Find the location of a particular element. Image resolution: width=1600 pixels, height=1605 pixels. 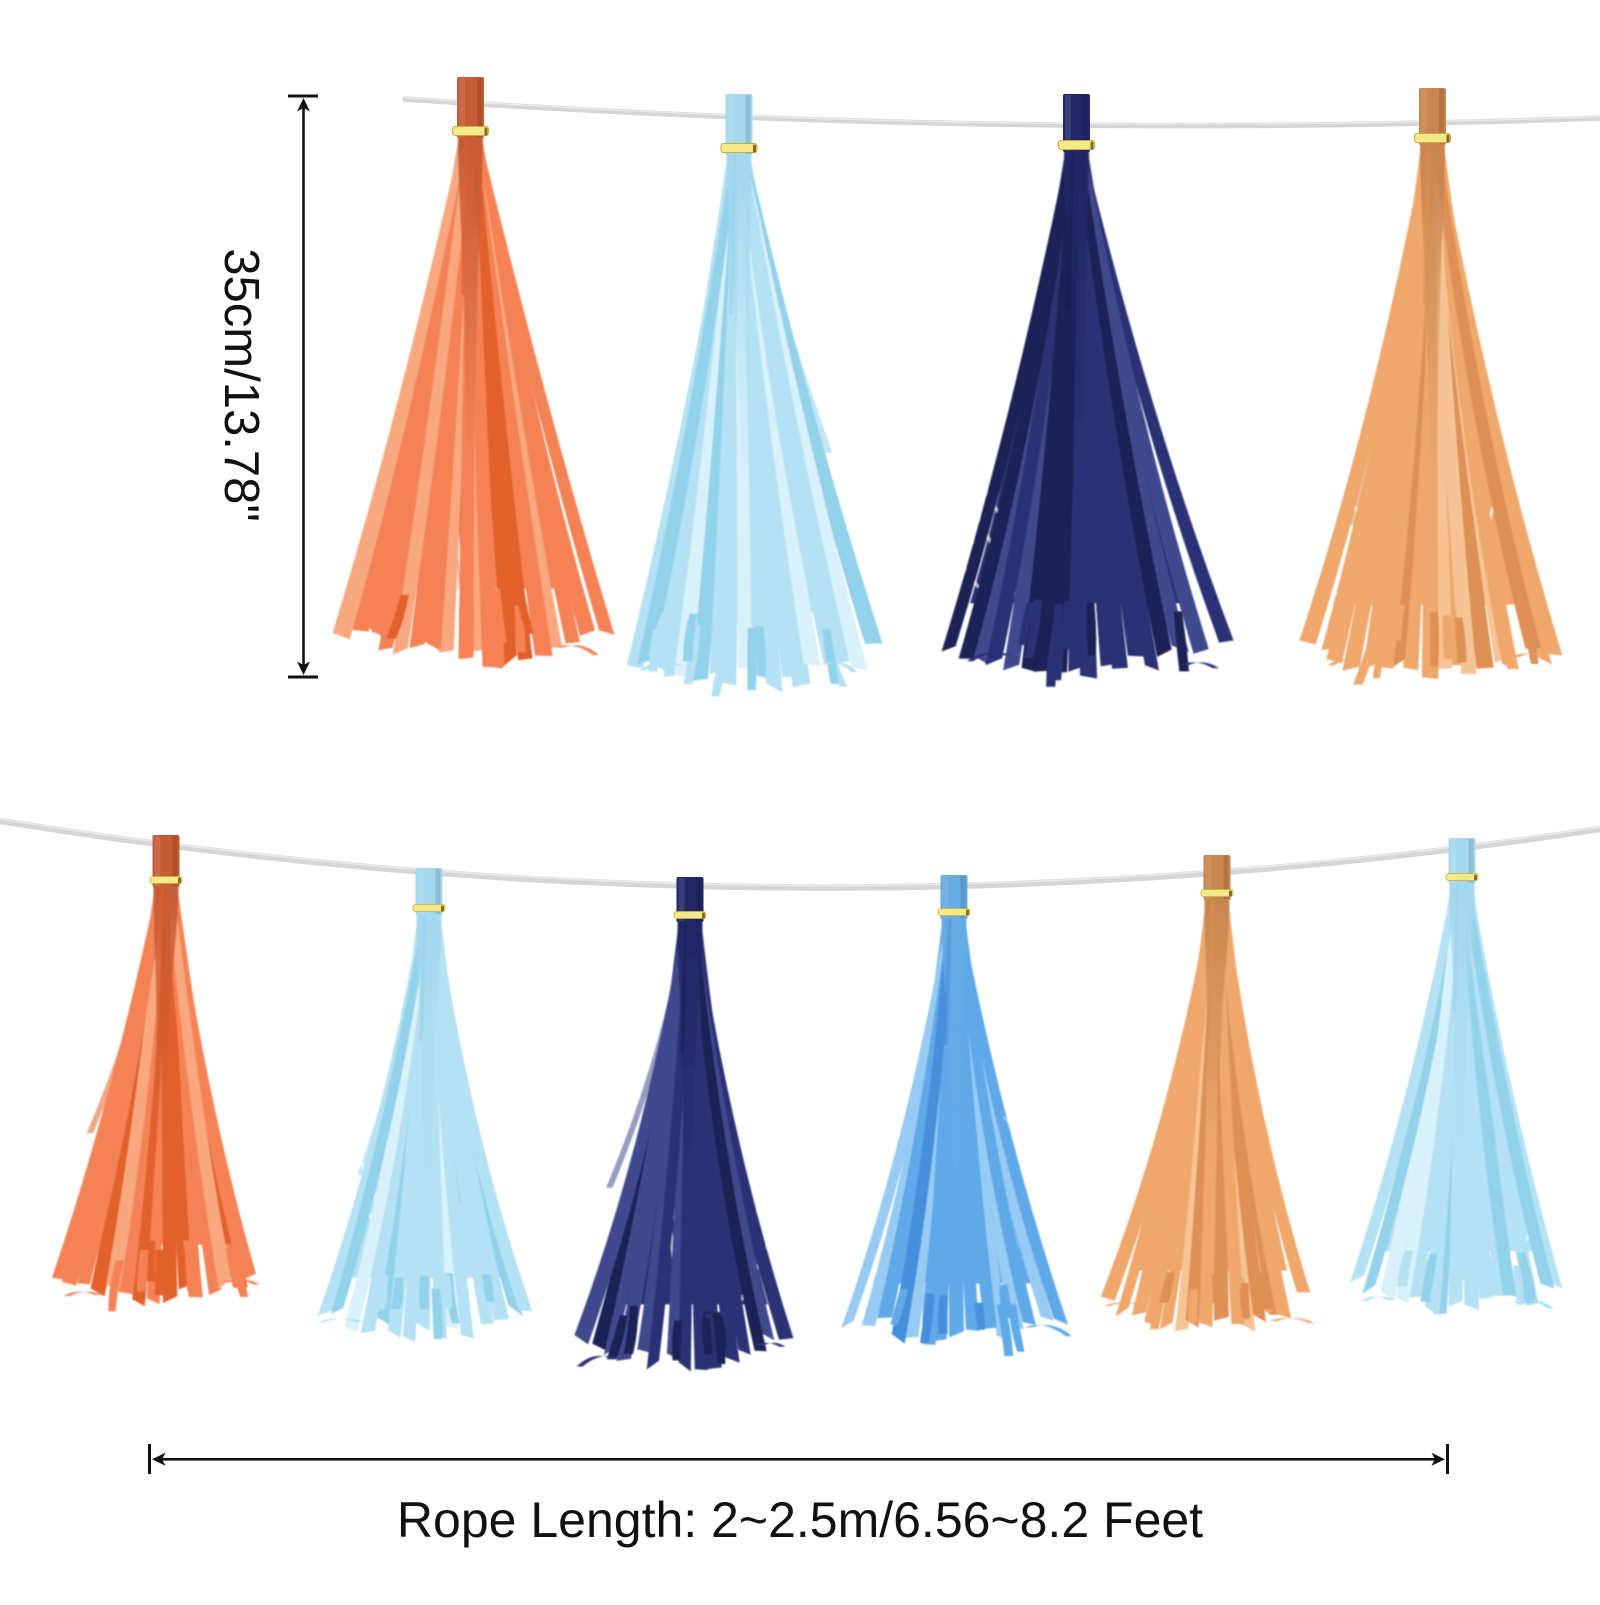

svg-text:Rope Length: 2~2.5m/6.56~8.2 F: Rope Length: 2~2.5m/6.56~8.2 Feet is located at coordinates (800, 1520).